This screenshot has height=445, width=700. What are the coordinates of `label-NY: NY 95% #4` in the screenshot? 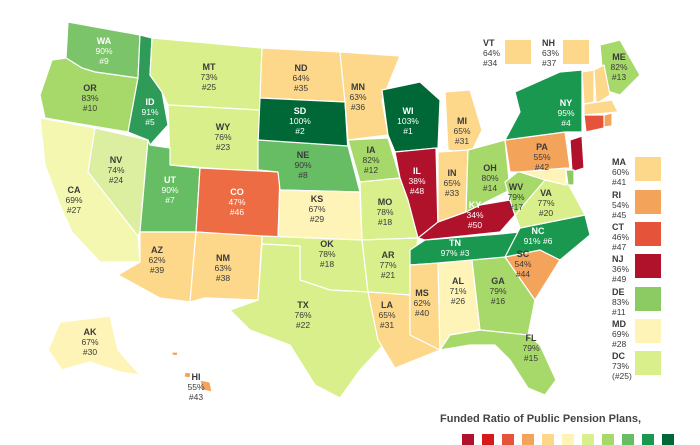 It's located at (566, 113).